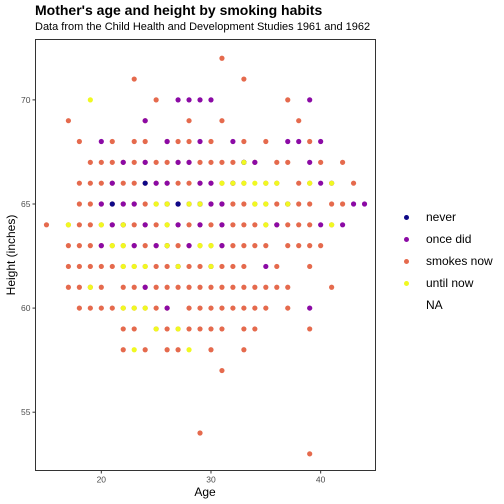 This screenshot has height=504, width=504. I want to click on legend-label-once-did: once did, so click(449, 239).